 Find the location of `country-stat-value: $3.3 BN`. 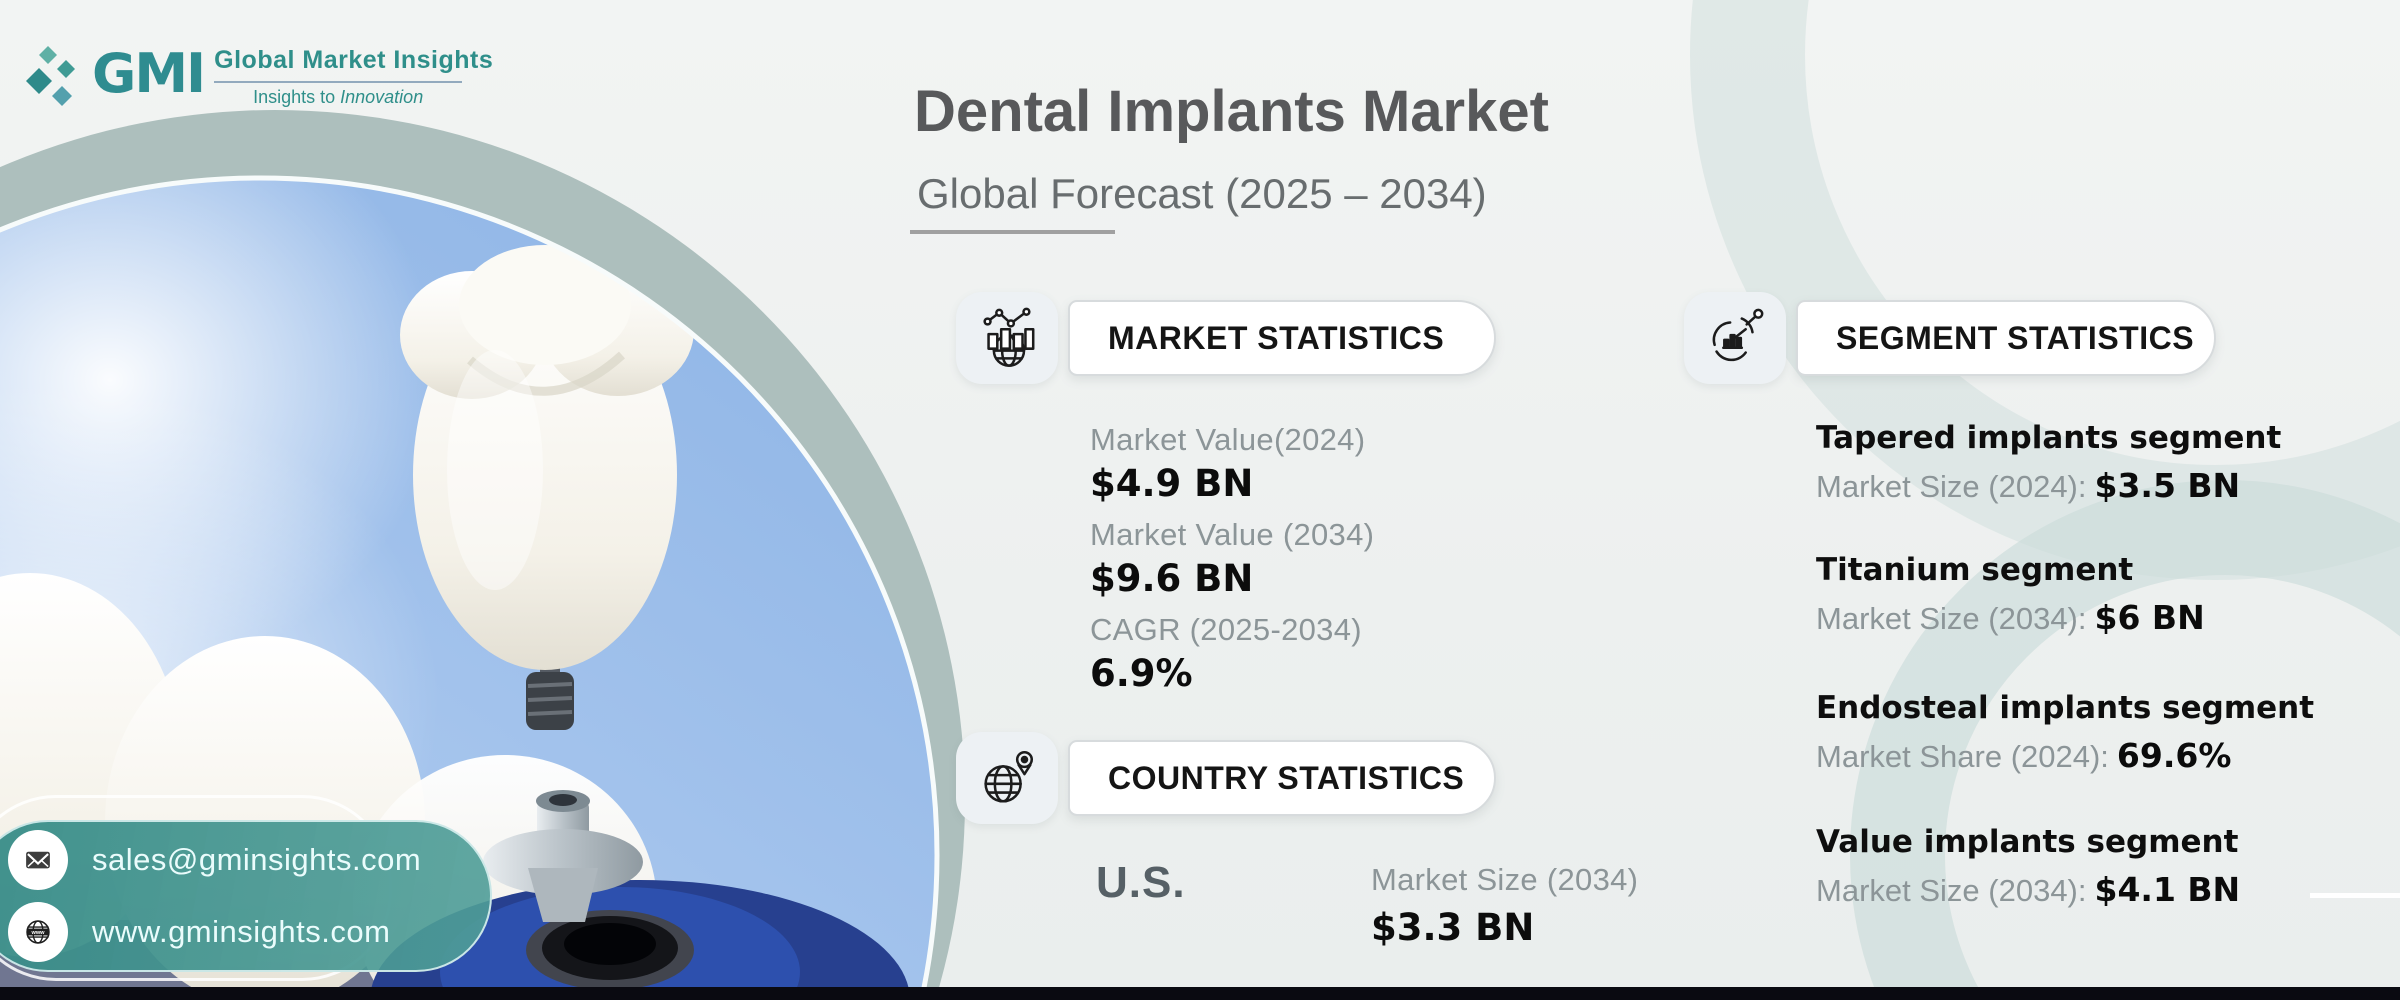

country-stat-value: $3.3 BN is located at coordinates (1453, 927).